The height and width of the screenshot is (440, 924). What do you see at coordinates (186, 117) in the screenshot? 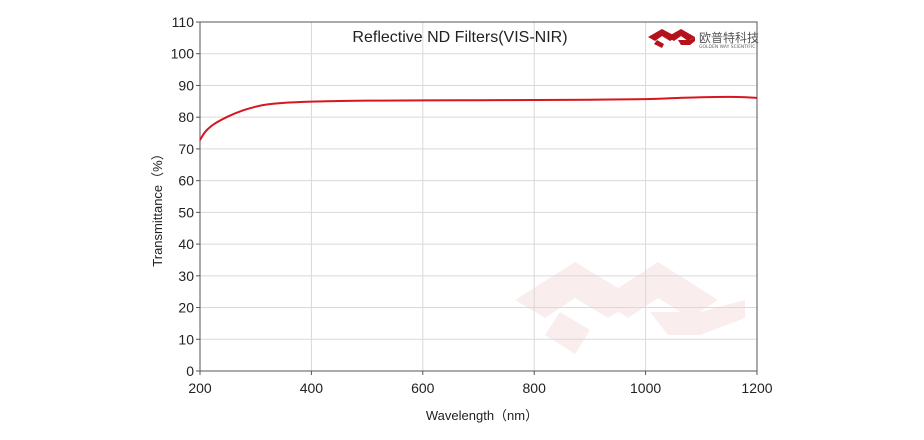
I see `y-tick-label: 80` at bounding box center [186, 117].